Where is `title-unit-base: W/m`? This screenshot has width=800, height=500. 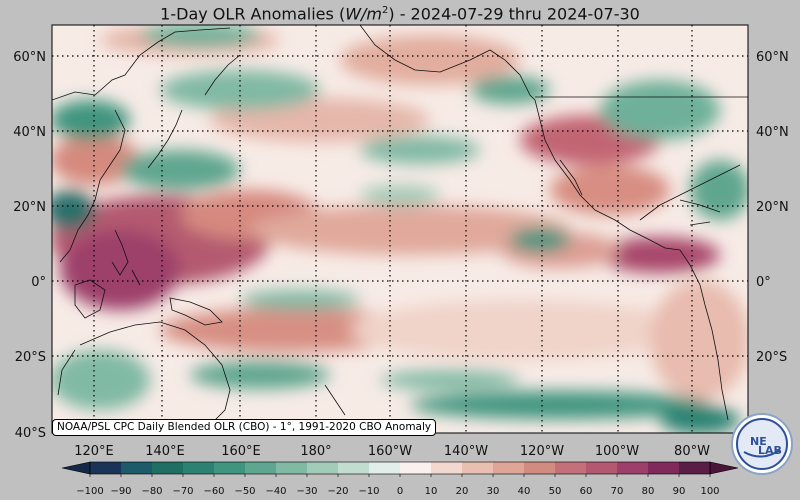
title-unit-base: W/m is located at coordinates (363, 14).